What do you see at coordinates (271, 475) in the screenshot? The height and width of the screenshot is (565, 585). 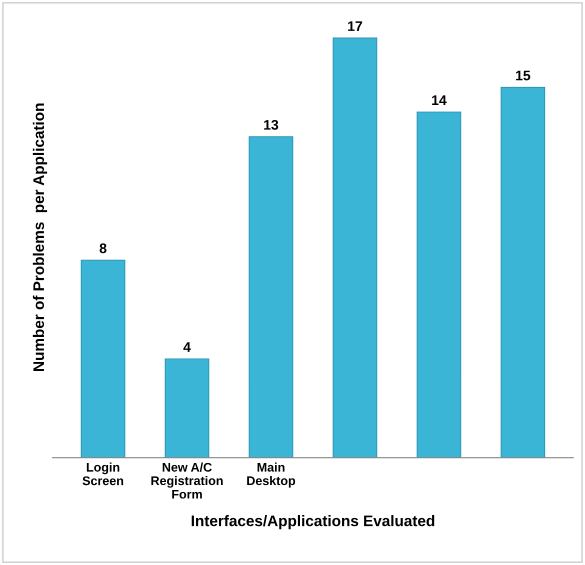 I see `x-tick-label: Main Desktop` at bounding box center [271, 475].